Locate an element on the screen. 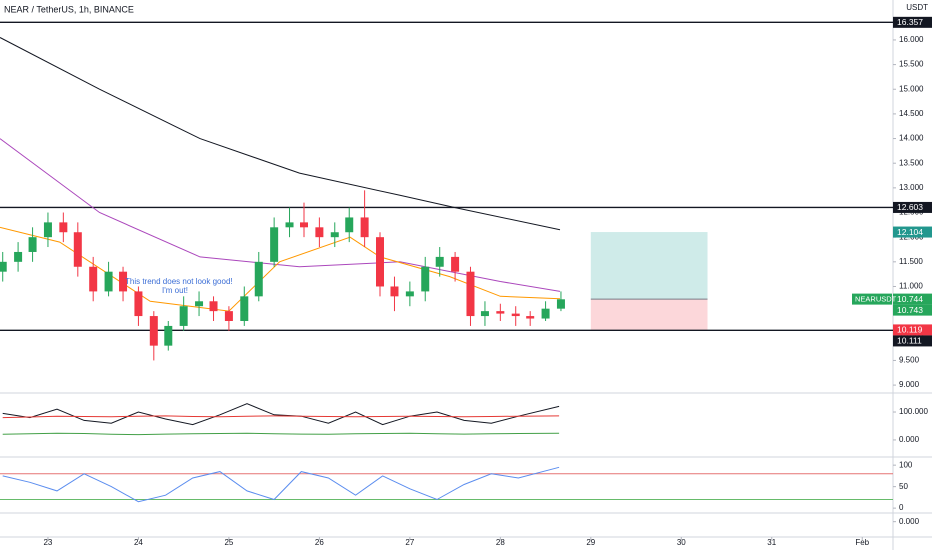  symbol-tag is located at coordinates (872, 299).